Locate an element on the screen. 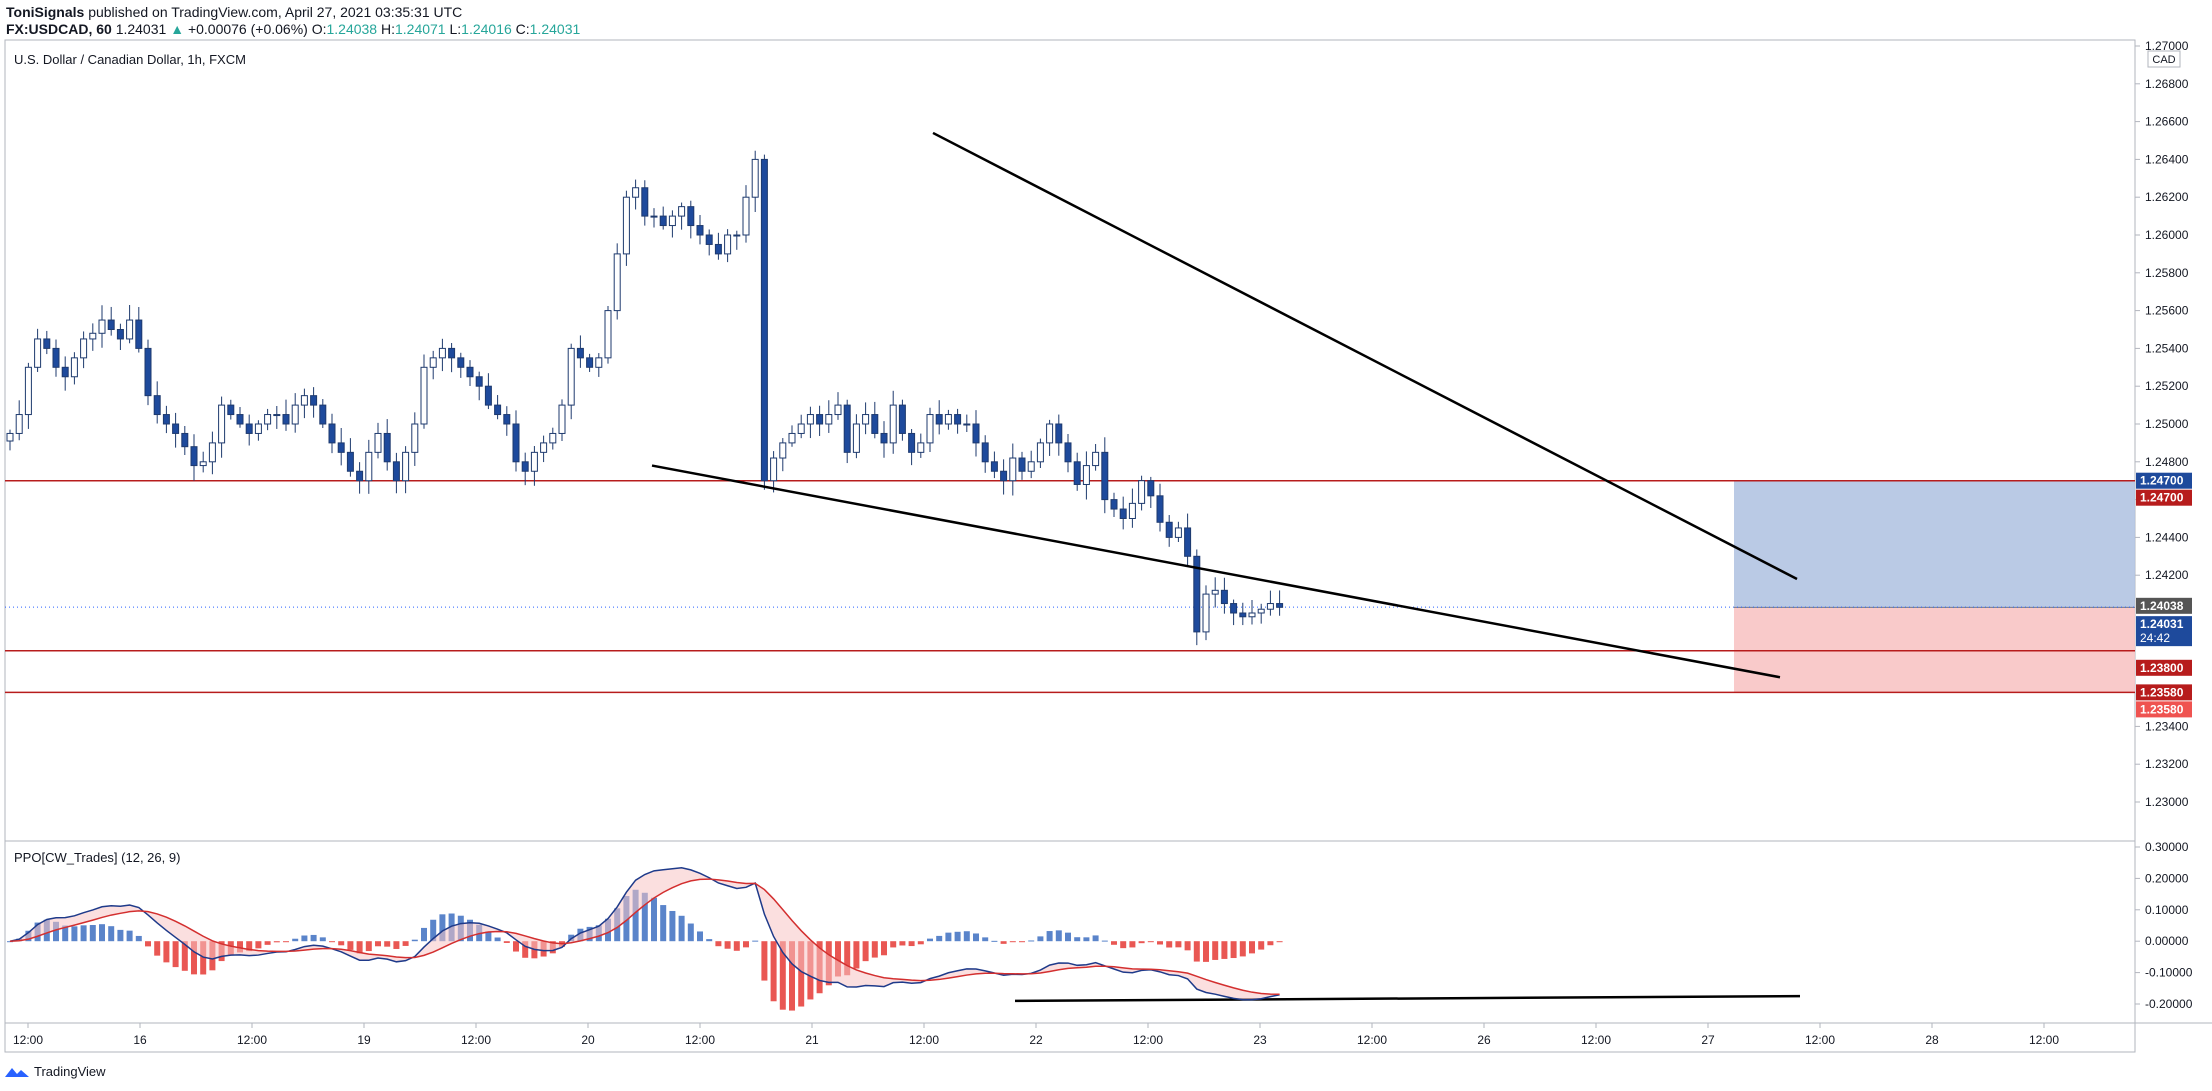 Image resolution: width=2212 pixels, height=1091 pixels. chart-title: U.S. Dollar / Canadian Dollar, 1h, FXCM is located at coordinates (130, 59).